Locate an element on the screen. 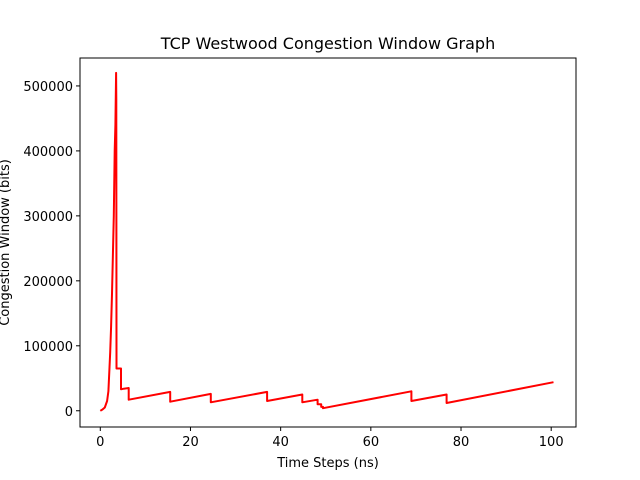 The height and width of the screenshot is (480, 640). x-tick-label: 80 is located at coordinates (461, 442).